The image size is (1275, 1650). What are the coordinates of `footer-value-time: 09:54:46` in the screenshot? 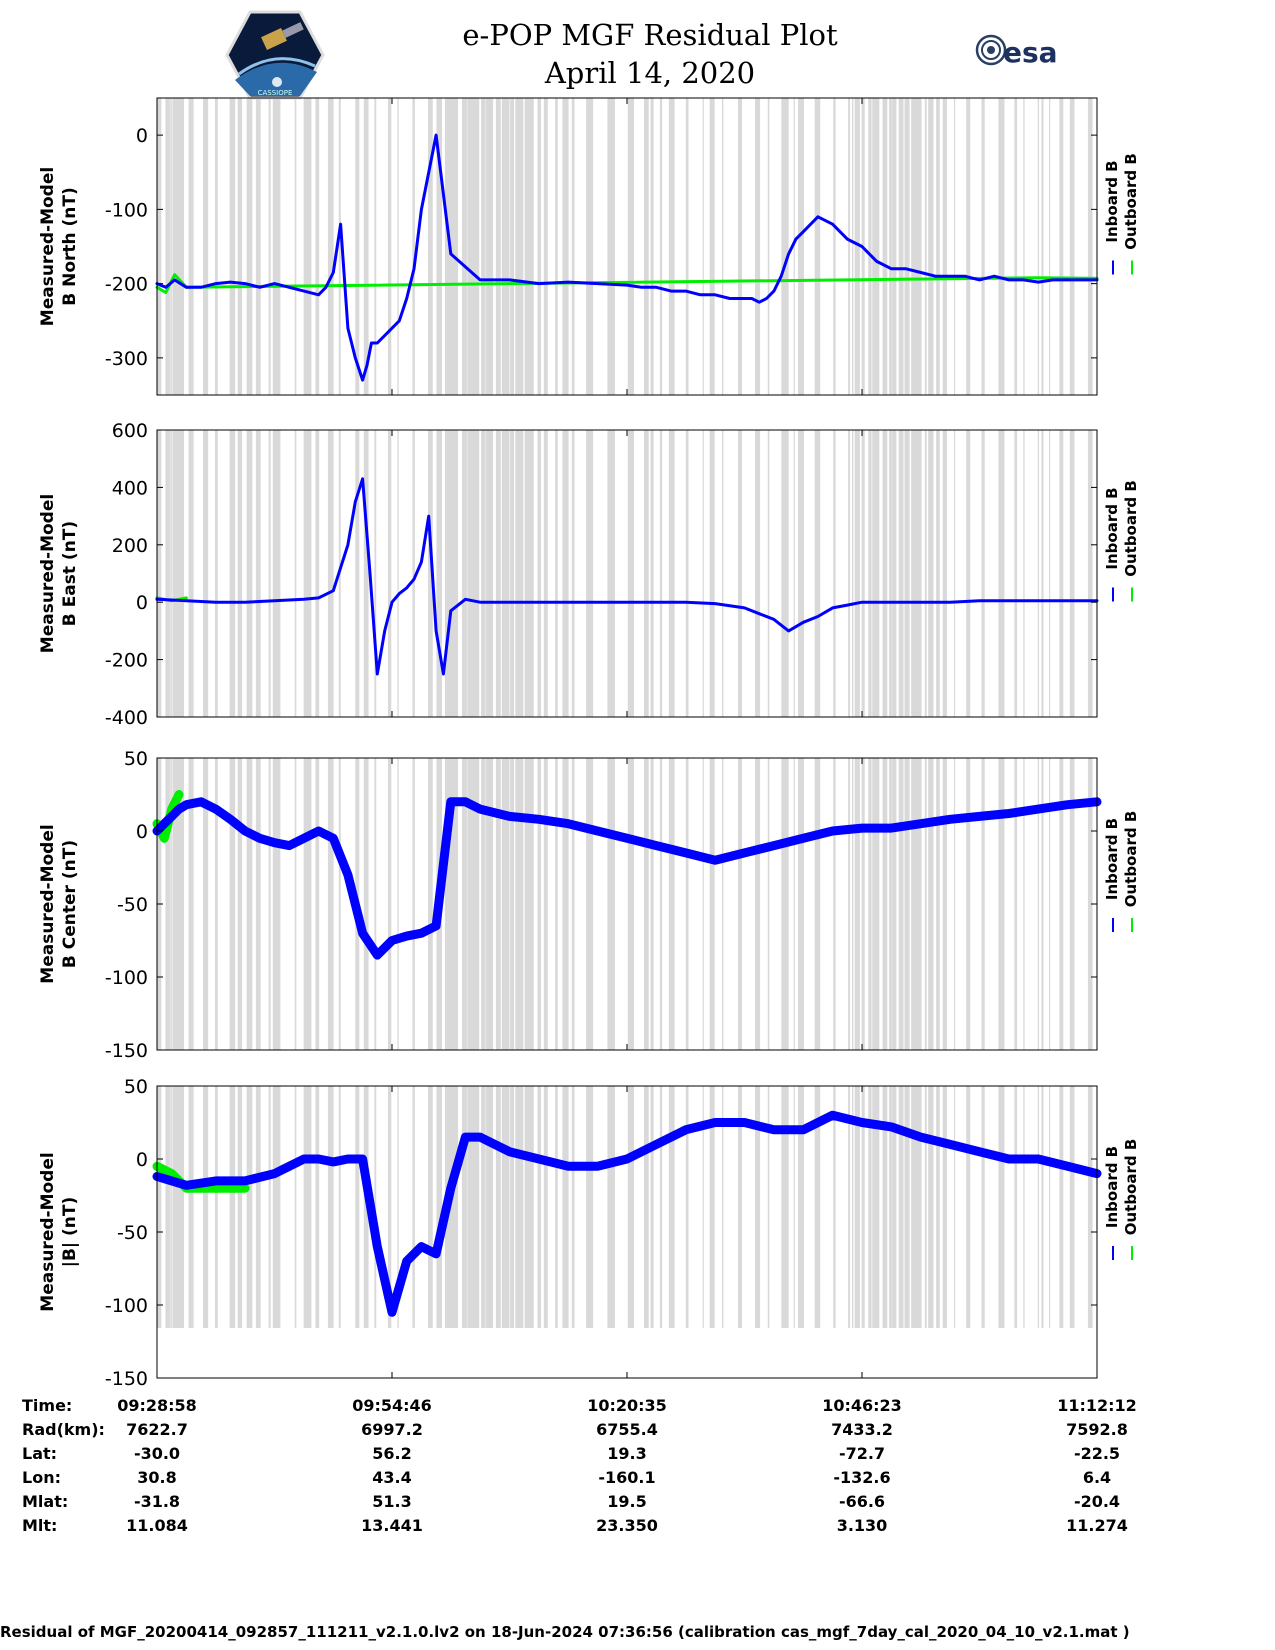 It's located at (392, 1405).